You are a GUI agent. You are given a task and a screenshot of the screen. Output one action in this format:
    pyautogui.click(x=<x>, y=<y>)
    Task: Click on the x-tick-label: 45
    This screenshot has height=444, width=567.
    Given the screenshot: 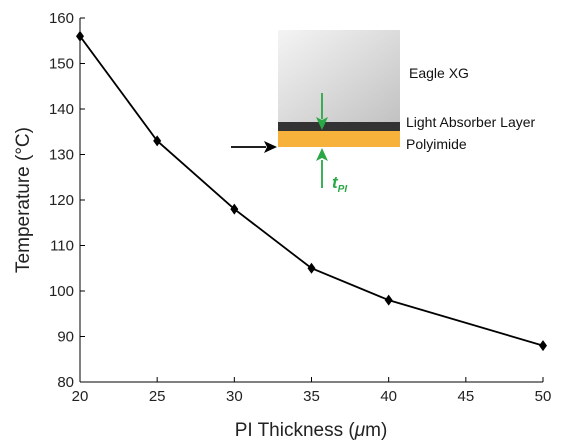 What is the action you would take?
    pyautogui.click(x=465, y=396)
    